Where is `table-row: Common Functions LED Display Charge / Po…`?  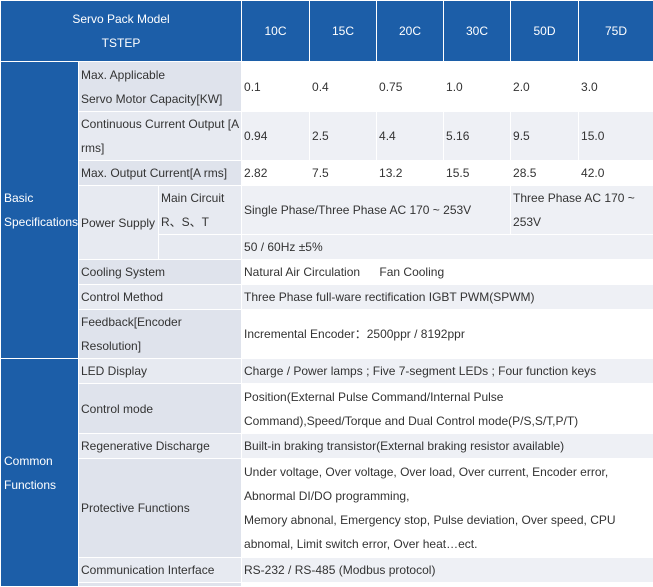
table-row: Common Functions LED Display Charge / Po… is located at coordinates (327, 371).